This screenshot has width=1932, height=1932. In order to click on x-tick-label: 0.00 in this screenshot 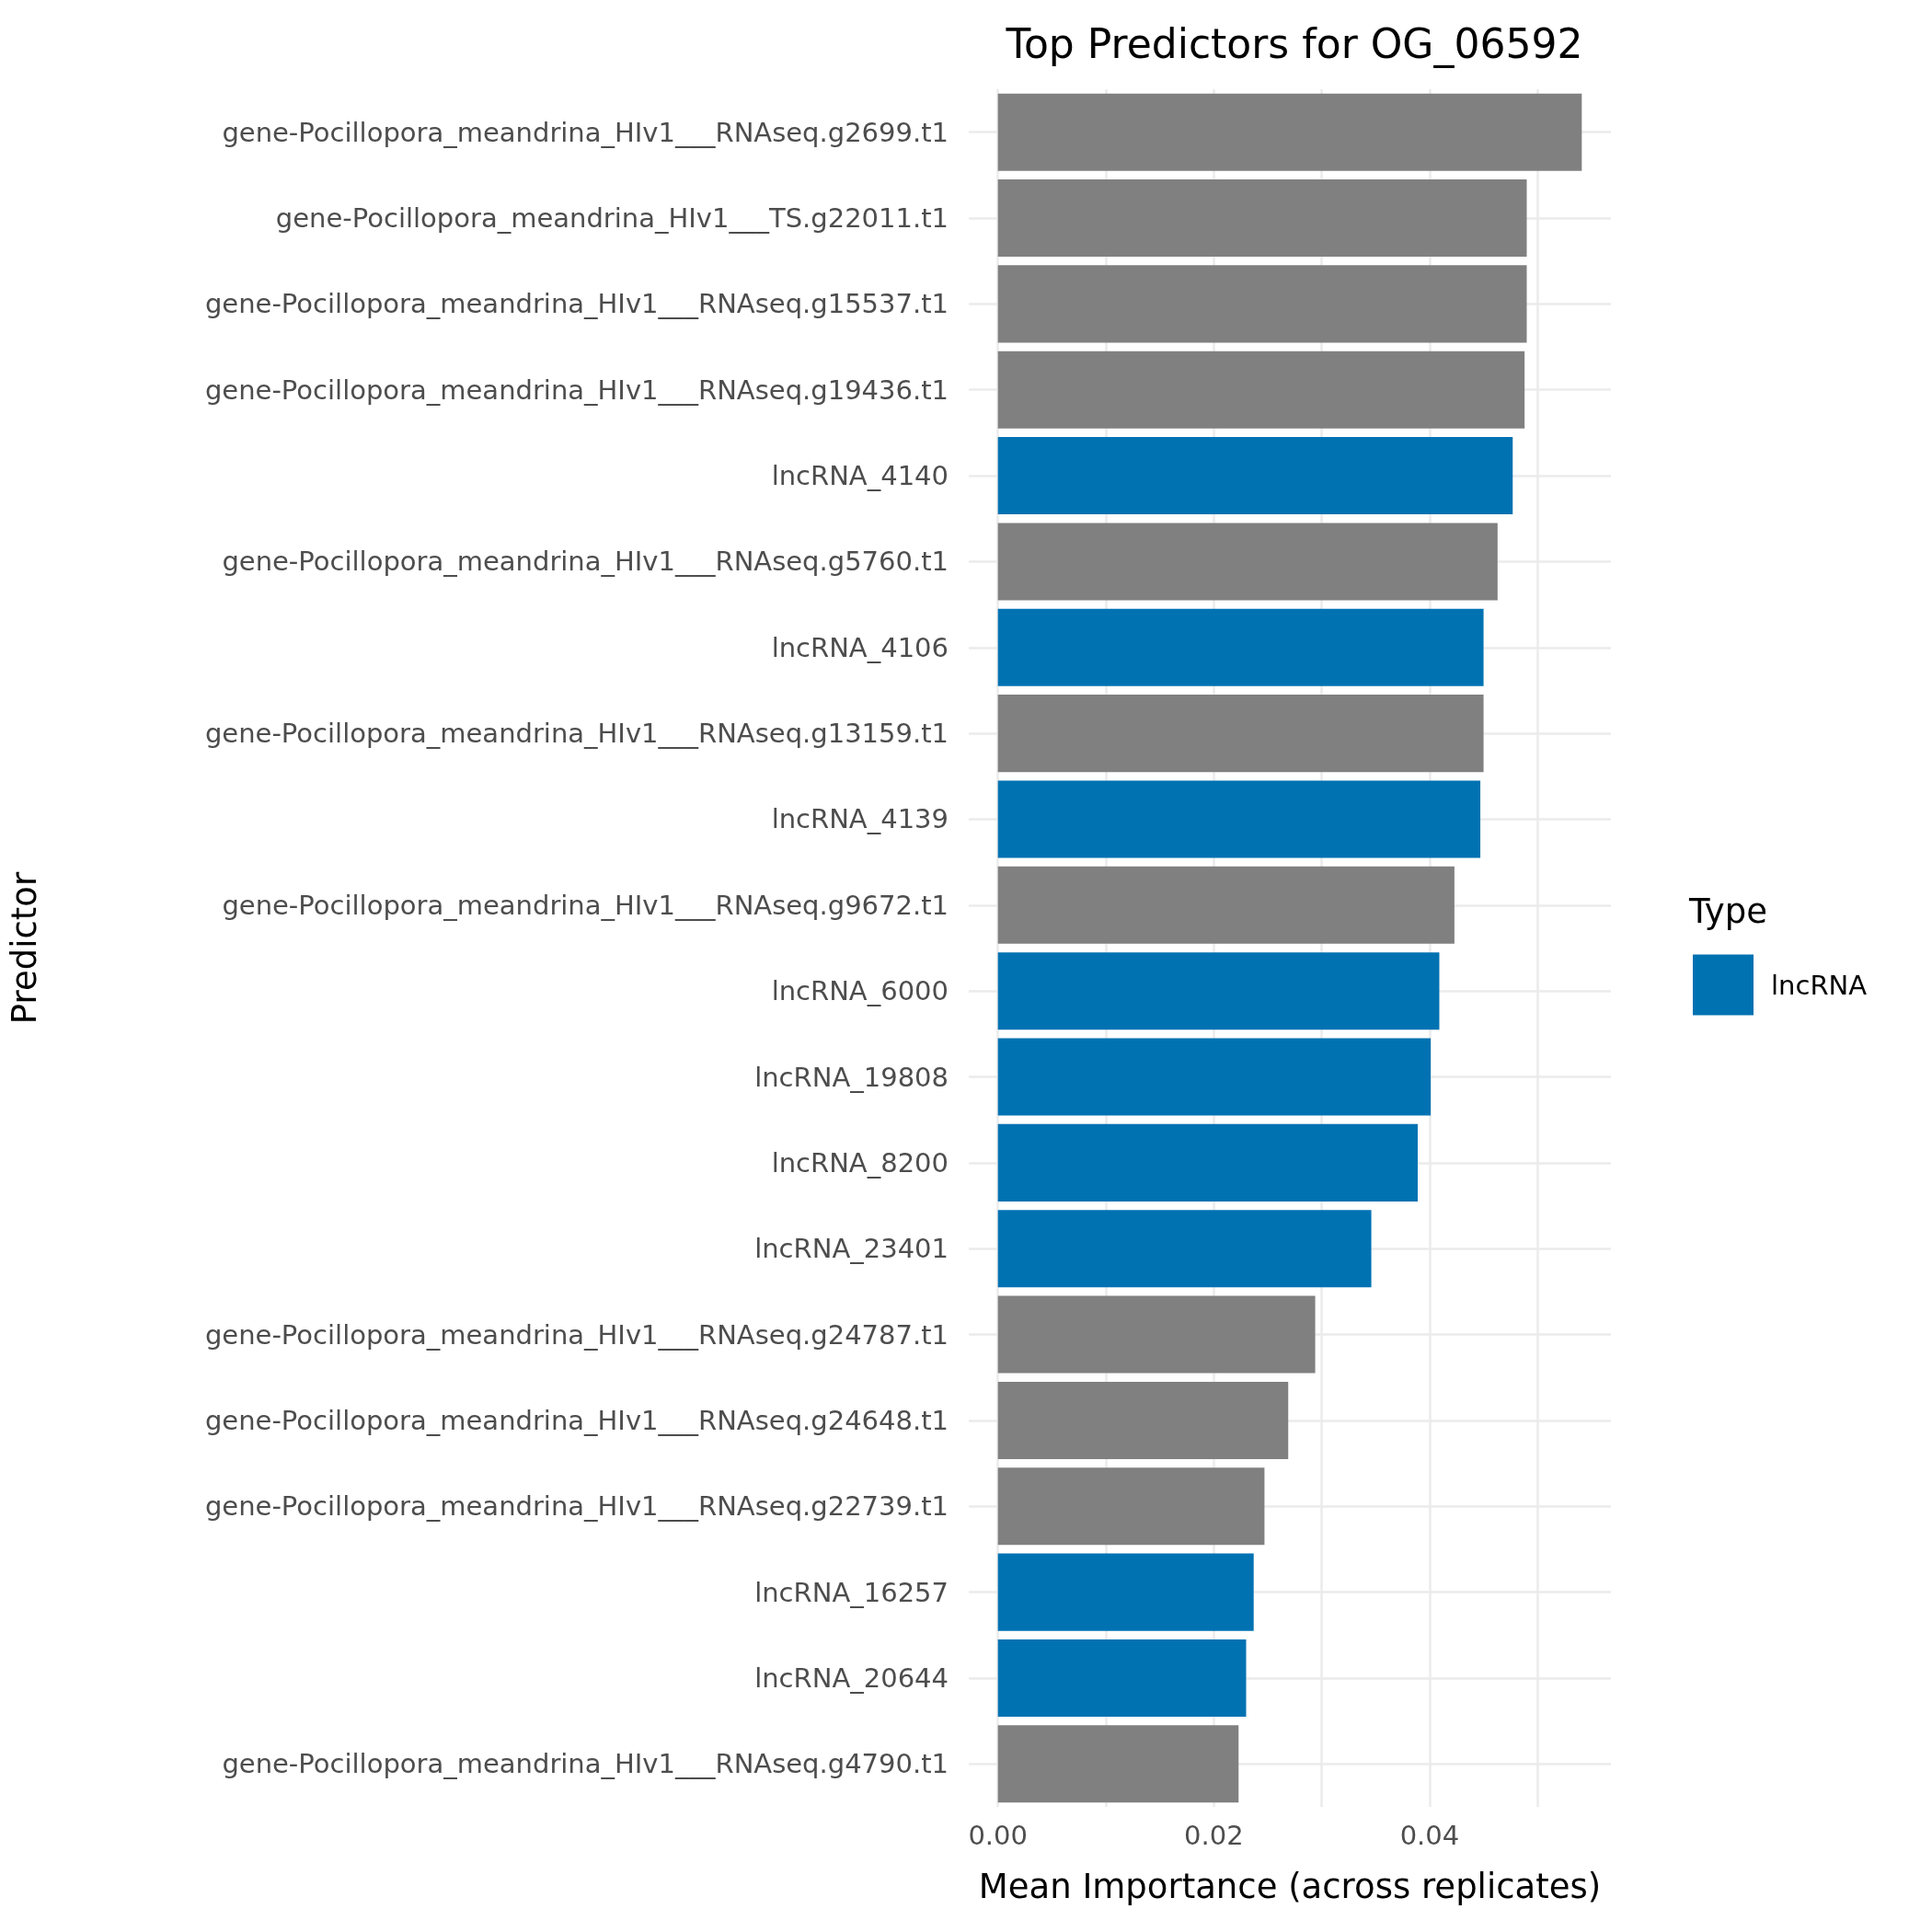, I will do `click(998, 1835)`.